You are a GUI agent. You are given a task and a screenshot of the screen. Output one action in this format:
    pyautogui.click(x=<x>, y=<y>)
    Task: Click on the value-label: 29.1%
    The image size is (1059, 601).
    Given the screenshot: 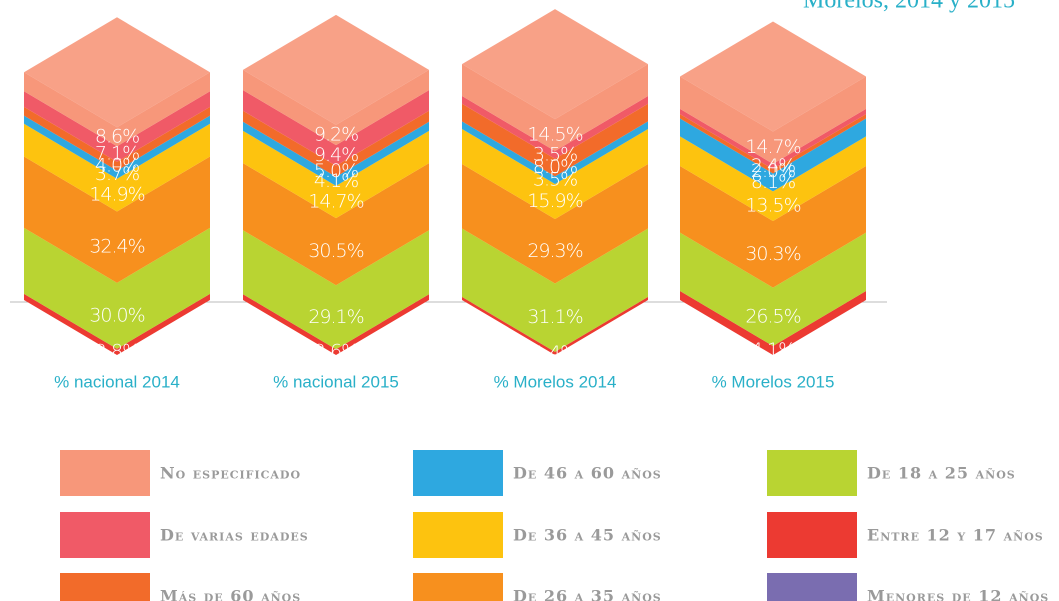 What is the action you would take?
    pyautogui.click(x=335, y=317)
    